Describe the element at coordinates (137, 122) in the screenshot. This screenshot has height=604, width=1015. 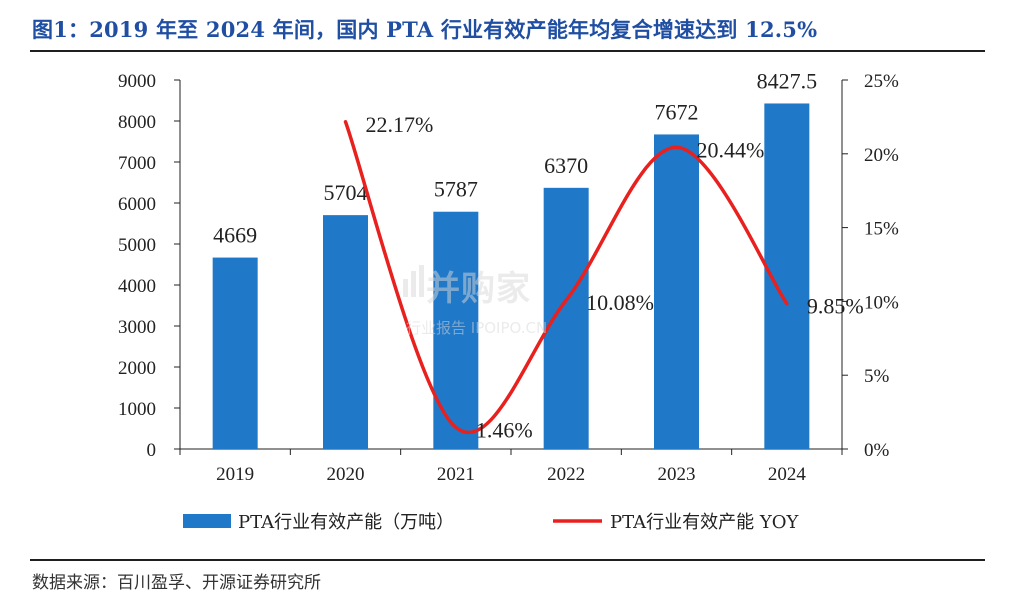
I see `left-tick-label: 8000` at that location.